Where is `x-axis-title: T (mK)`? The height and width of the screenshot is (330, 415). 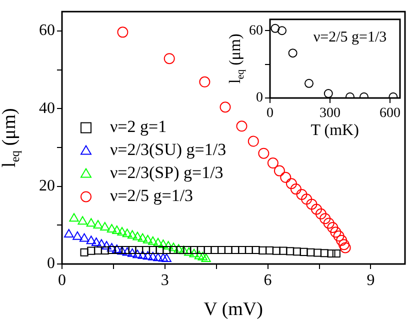 x-axis-title: T (mK) is located at coordinates (334, 131).